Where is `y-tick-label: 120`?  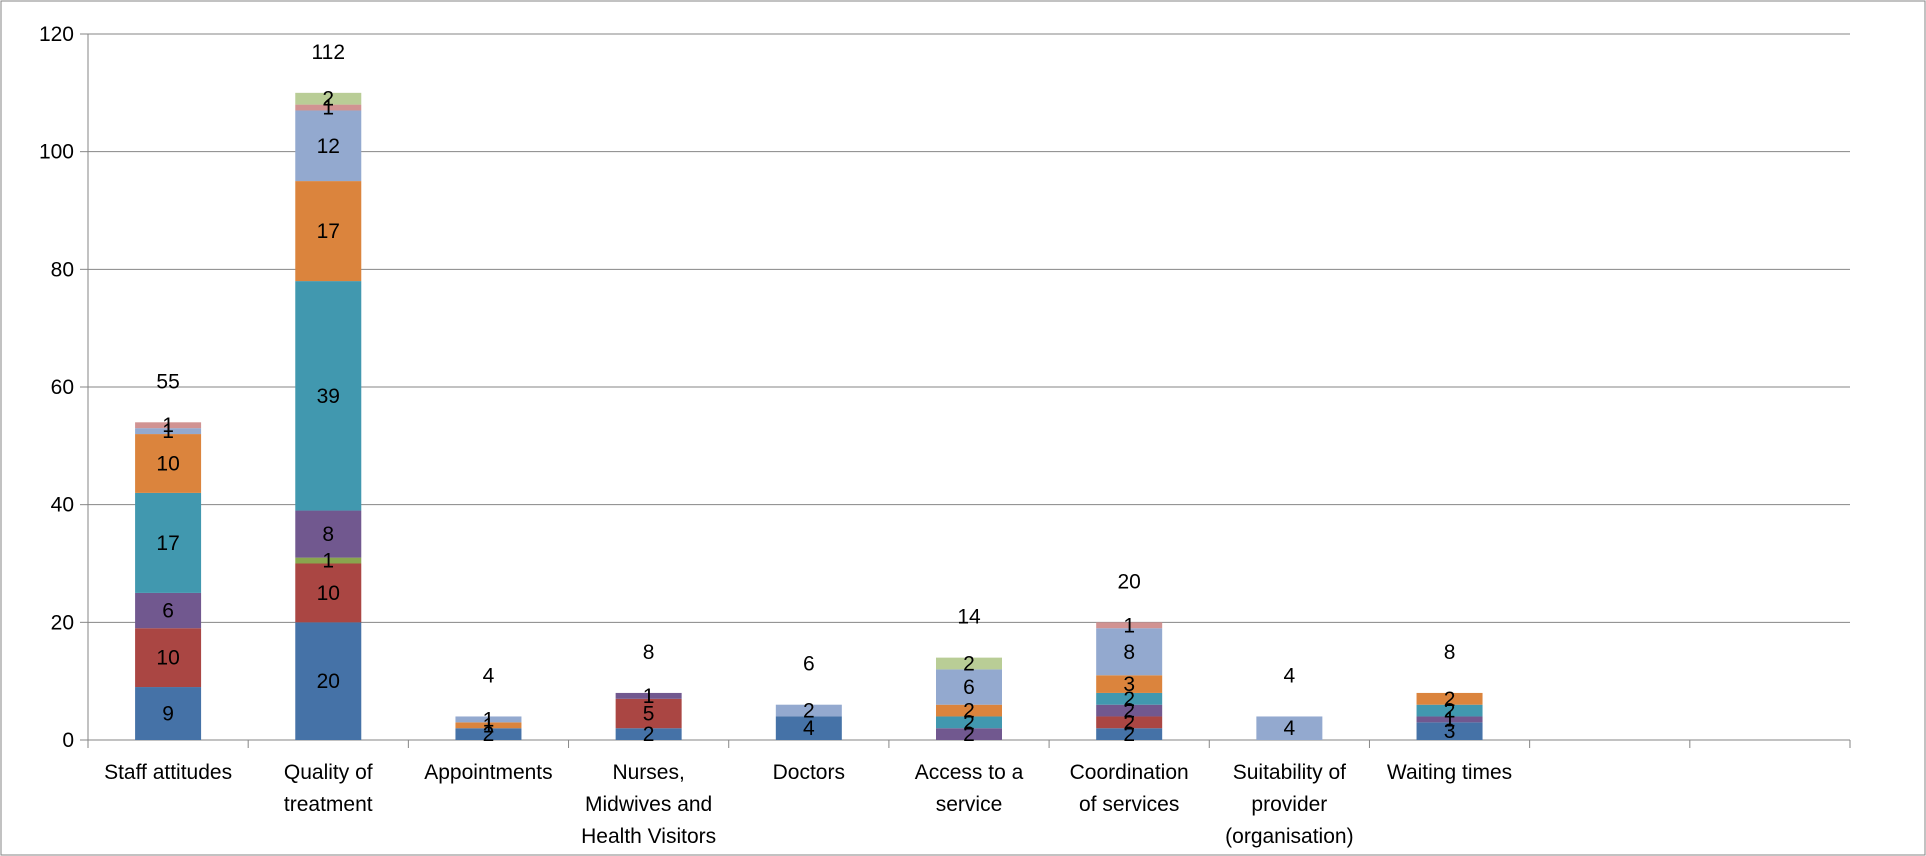
y-tick-label: 120 is located at coordinates (56, 34).